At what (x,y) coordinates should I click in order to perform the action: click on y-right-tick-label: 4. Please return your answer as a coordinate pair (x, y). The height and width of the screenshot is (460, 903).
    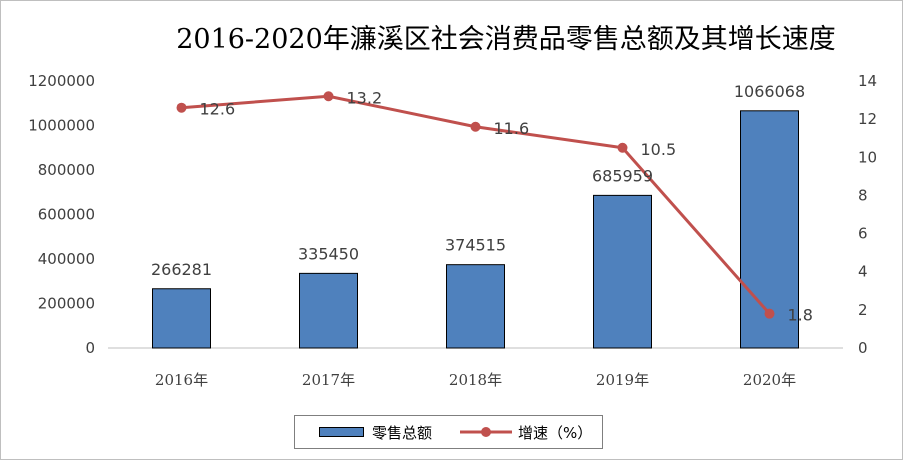
    Looking at the image, I should click on (863, 272).